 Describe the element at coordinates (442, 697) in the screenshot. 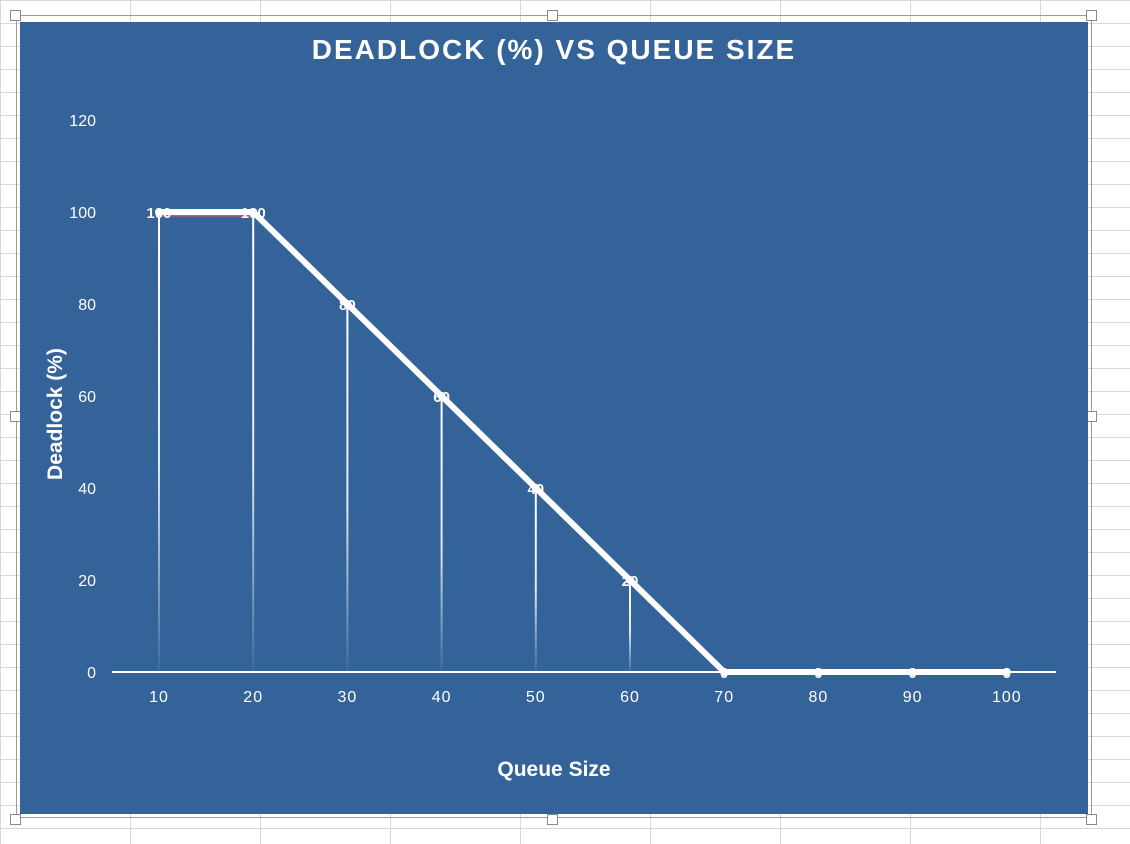

I see `x-tick-label: 40` at that location.